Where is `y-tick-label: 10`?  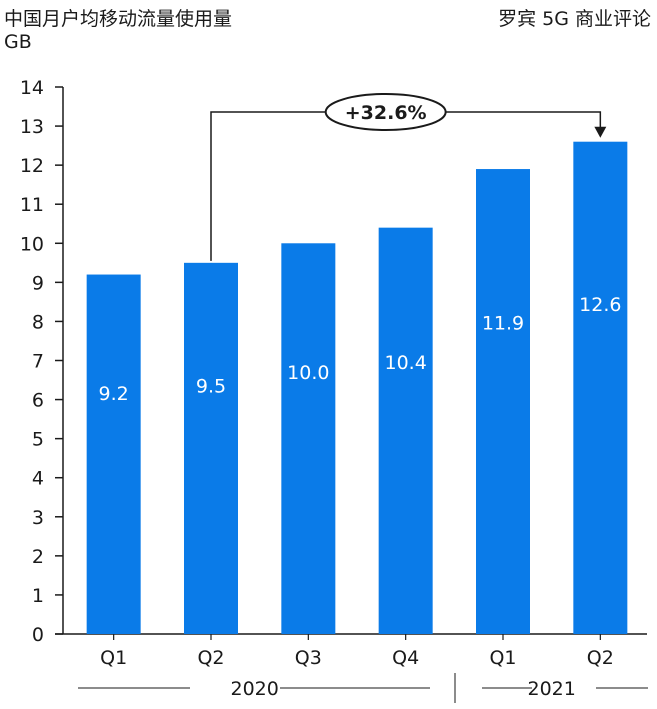 y-tick-label: 10 is located at coordinates (32, 244).